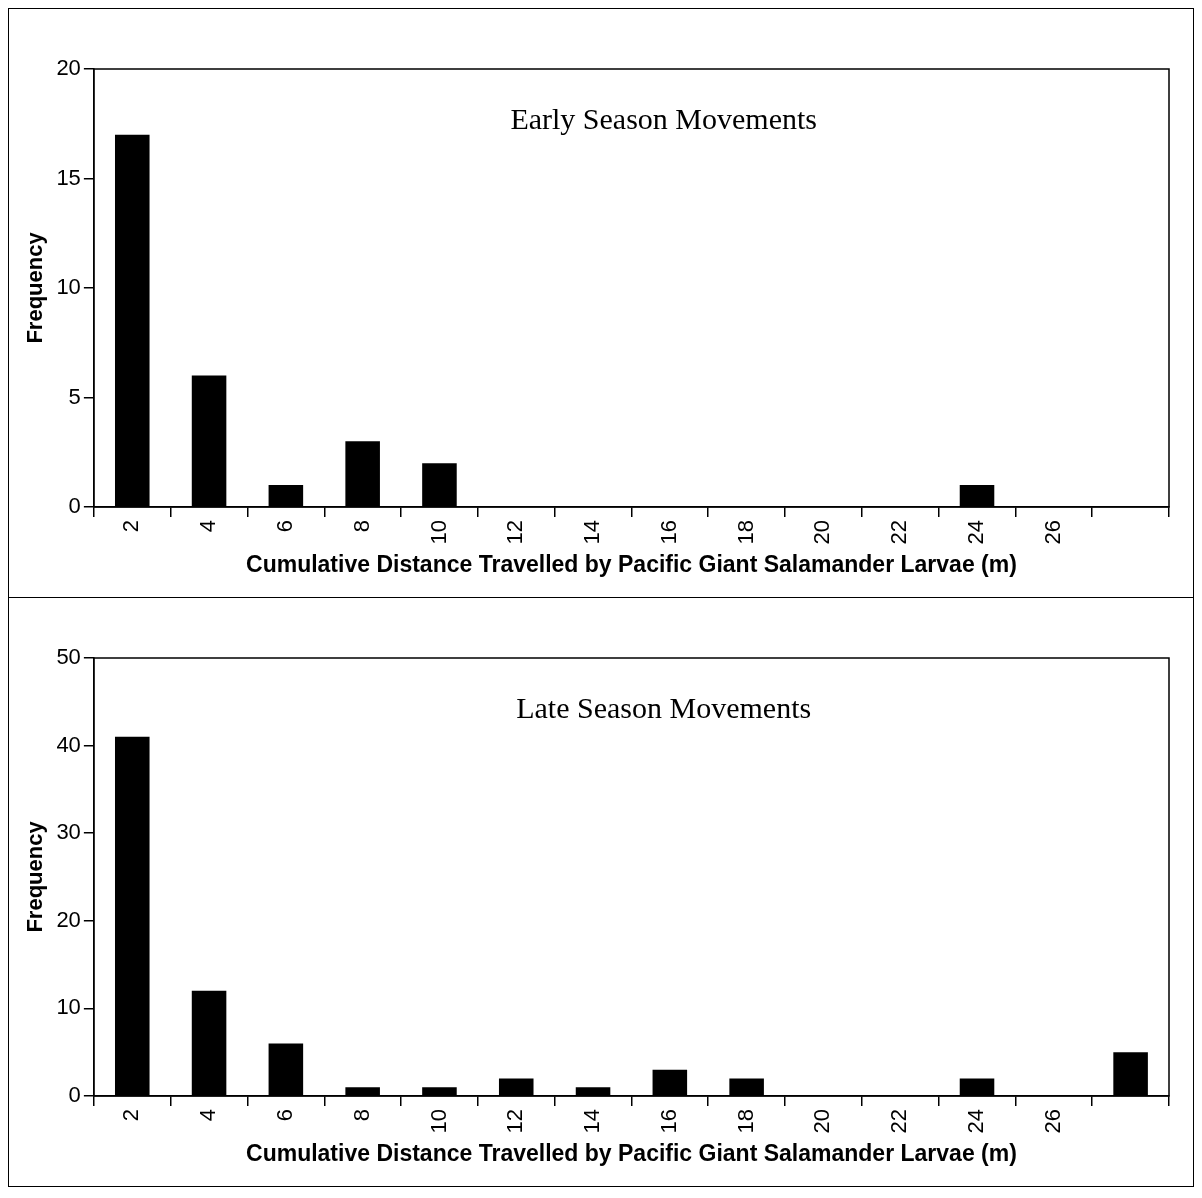 The height and width of the screenshot is (1198, 1202). I want to click on y-tick-label: 40, so click(68, 744).